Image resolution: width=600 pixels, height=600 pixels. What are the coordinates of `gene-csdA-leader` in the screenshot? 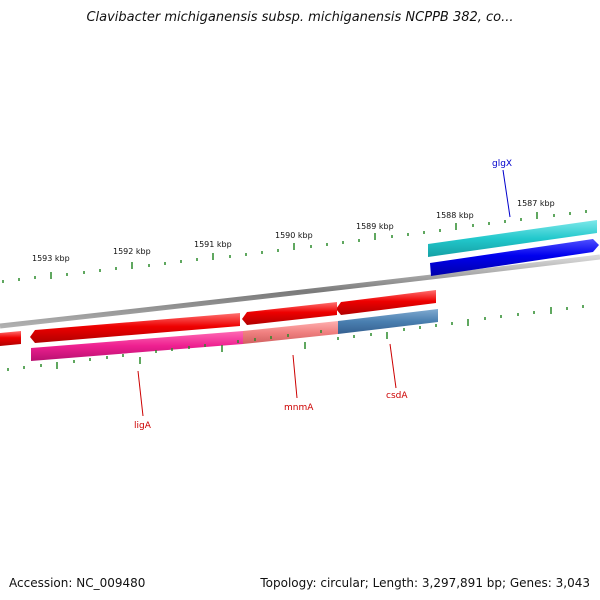 It's located at (393, 366).